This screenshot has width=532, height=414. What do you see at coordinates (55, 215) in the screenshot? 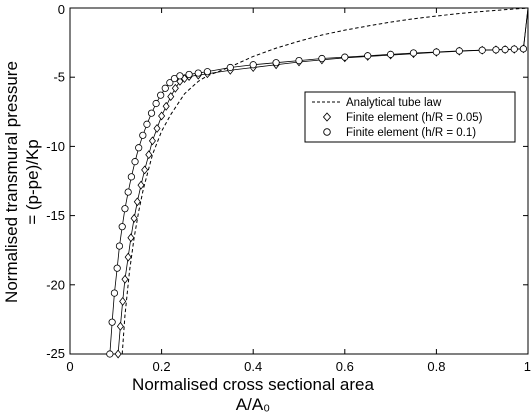
I see `y-tick-label: -15` at bounding box center [55, 215].